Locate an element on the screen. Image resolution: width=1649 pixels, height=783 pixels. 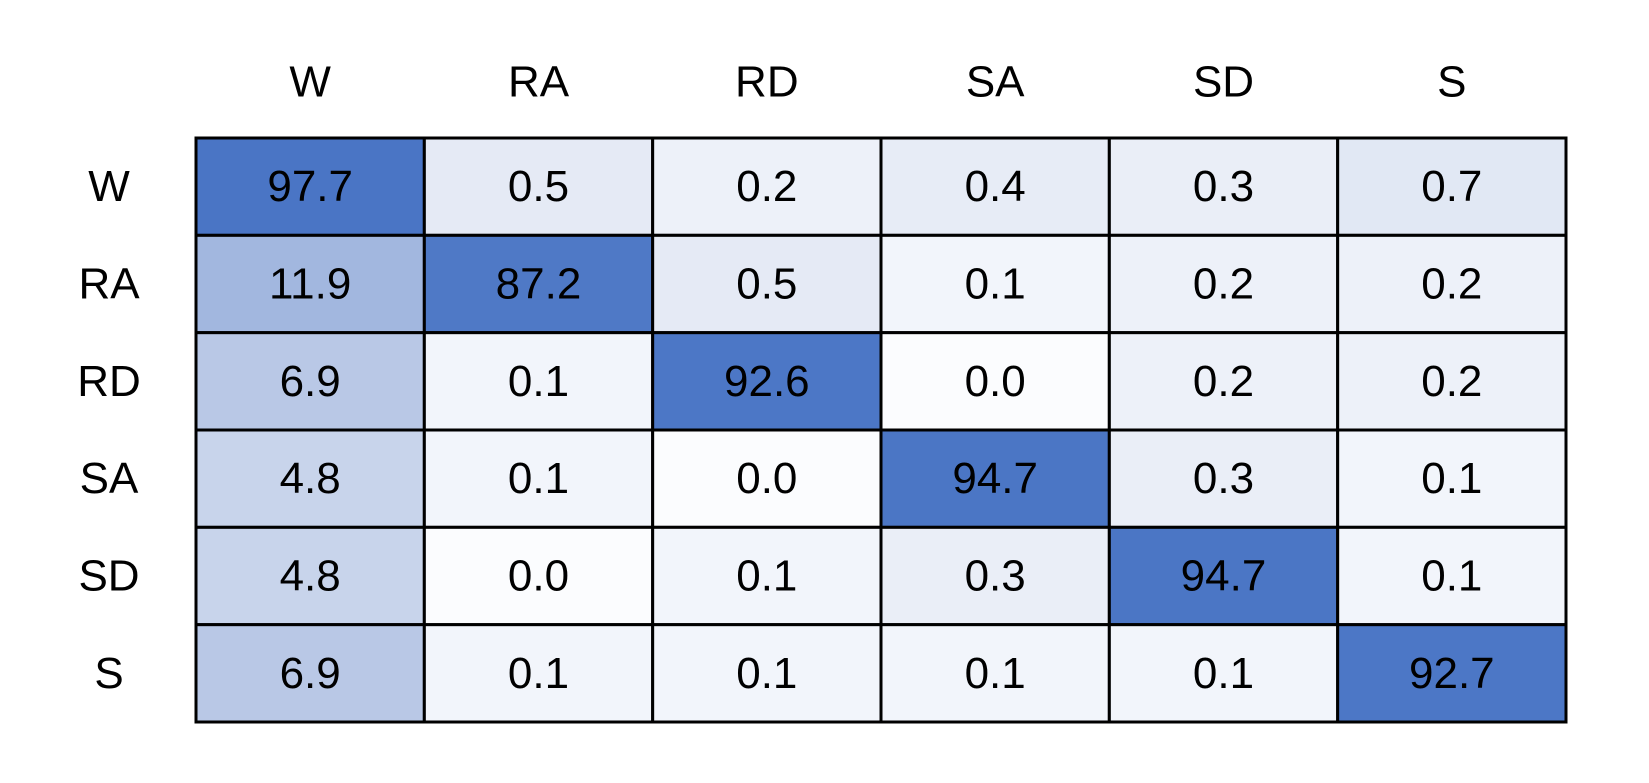
cell-value-sd-ra: 0.0 is located at coordinates (538, 576).